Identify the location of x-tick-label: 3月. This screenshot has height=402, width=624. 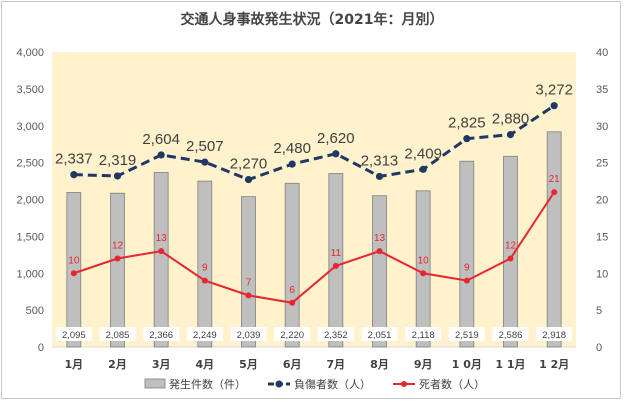
(161, 364).